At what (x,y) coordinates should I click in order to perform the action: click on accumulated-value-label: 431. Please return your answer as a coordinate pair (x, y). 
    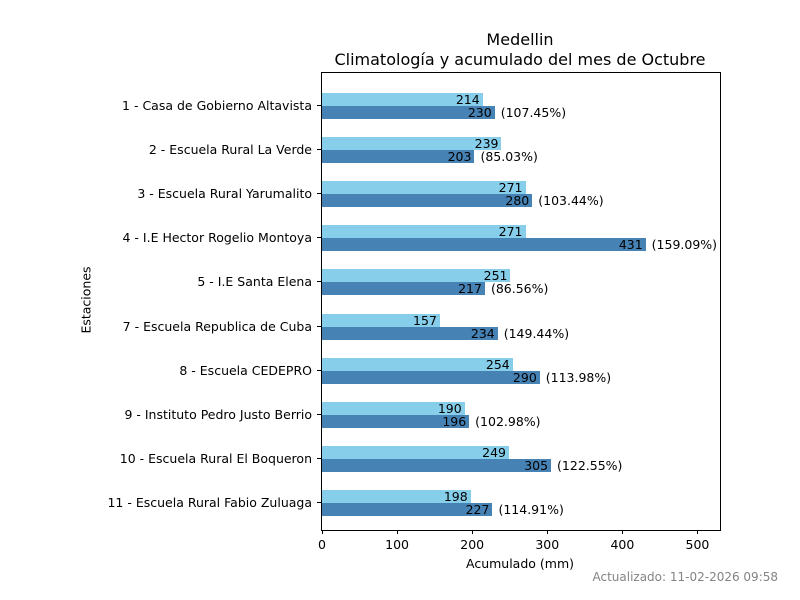
    Looking at the image, I should click on (630, 245).